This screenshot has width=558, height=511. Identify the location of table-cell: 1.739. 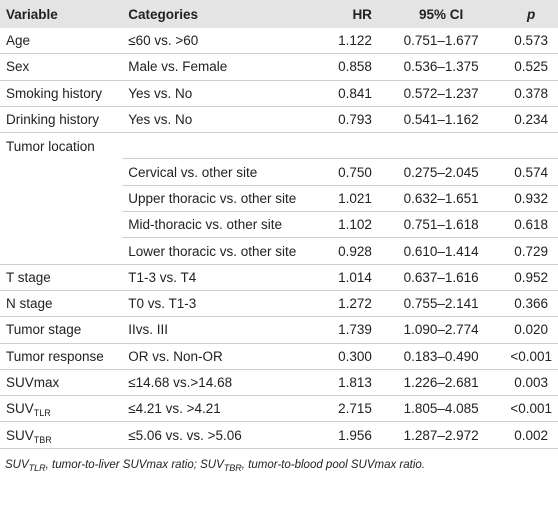
(352, 330).